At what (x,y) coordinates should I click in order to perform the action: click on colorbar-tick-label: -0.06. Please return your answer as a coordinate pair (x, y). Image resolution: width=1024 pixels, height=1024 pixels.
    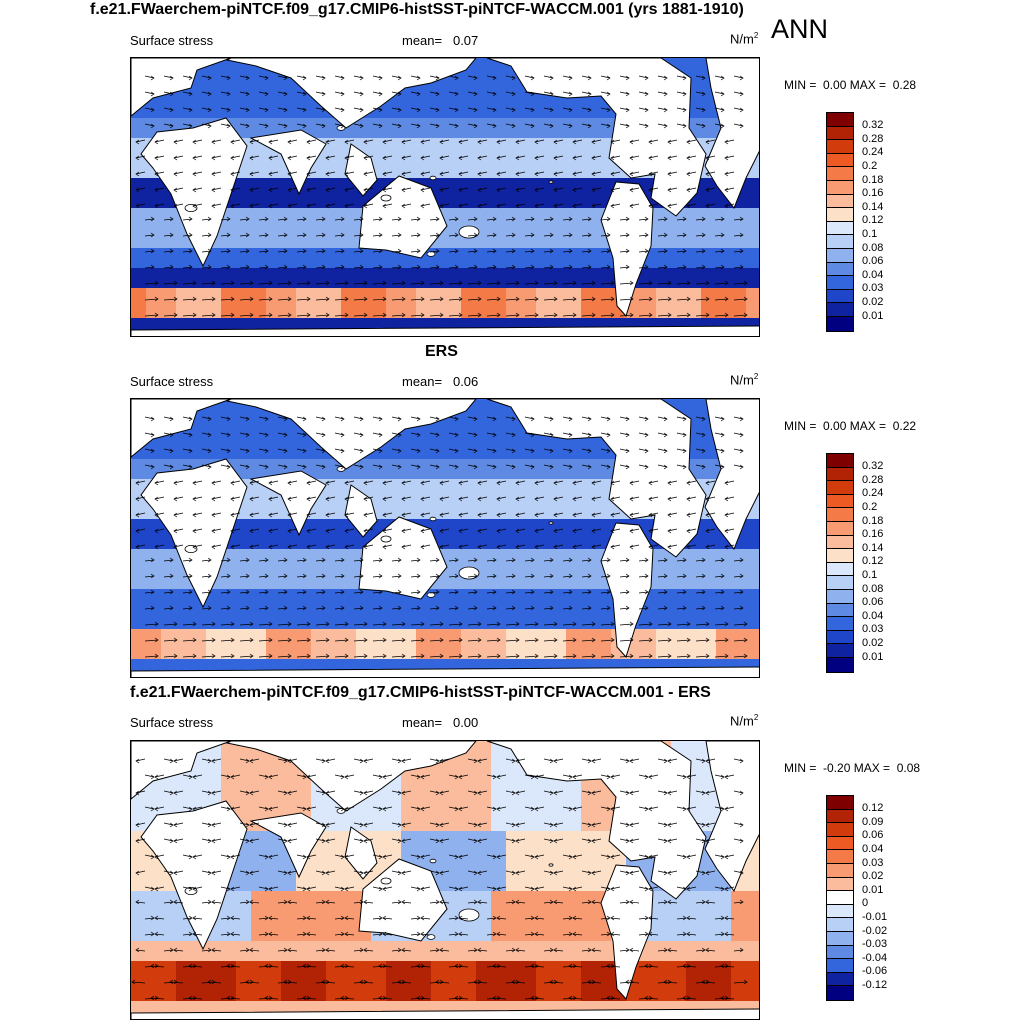
    Looking at the image, I should click on (875, 971).